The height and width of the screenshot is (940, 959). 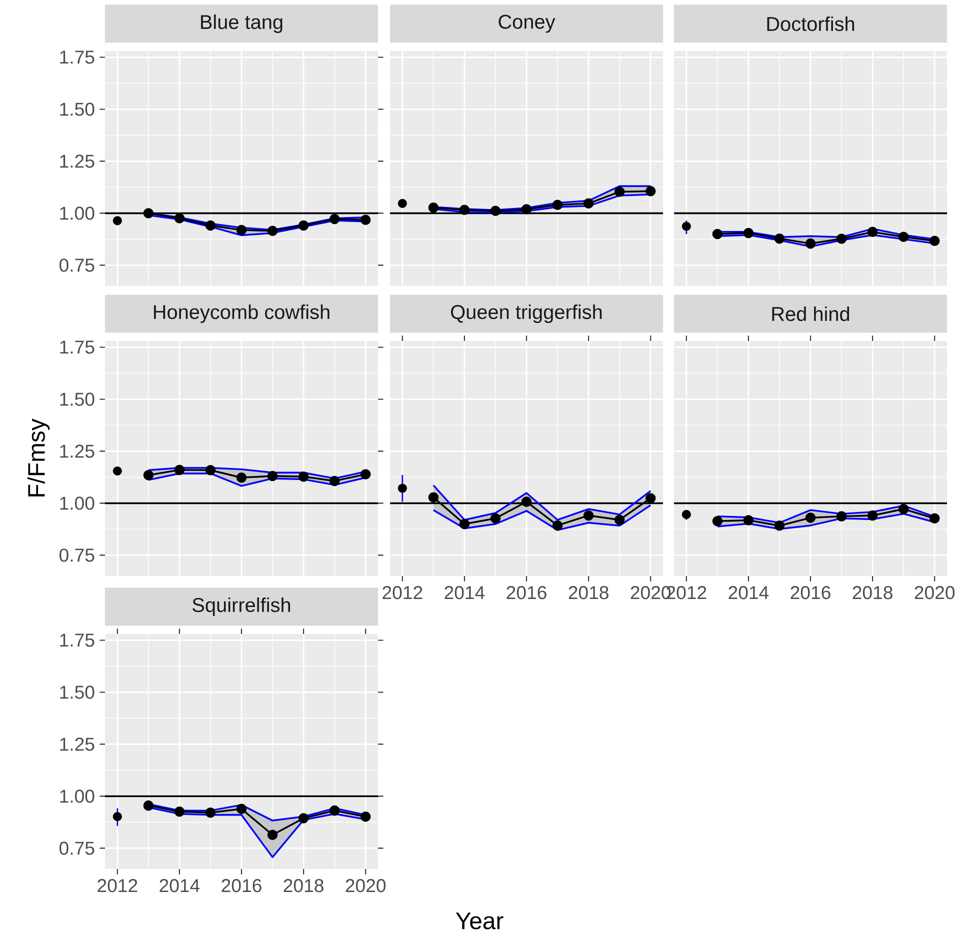 What do you see at coordinates (527, 23) in the screenshot?
I see `chart-title: Coney` at bounding box center [527, 23].